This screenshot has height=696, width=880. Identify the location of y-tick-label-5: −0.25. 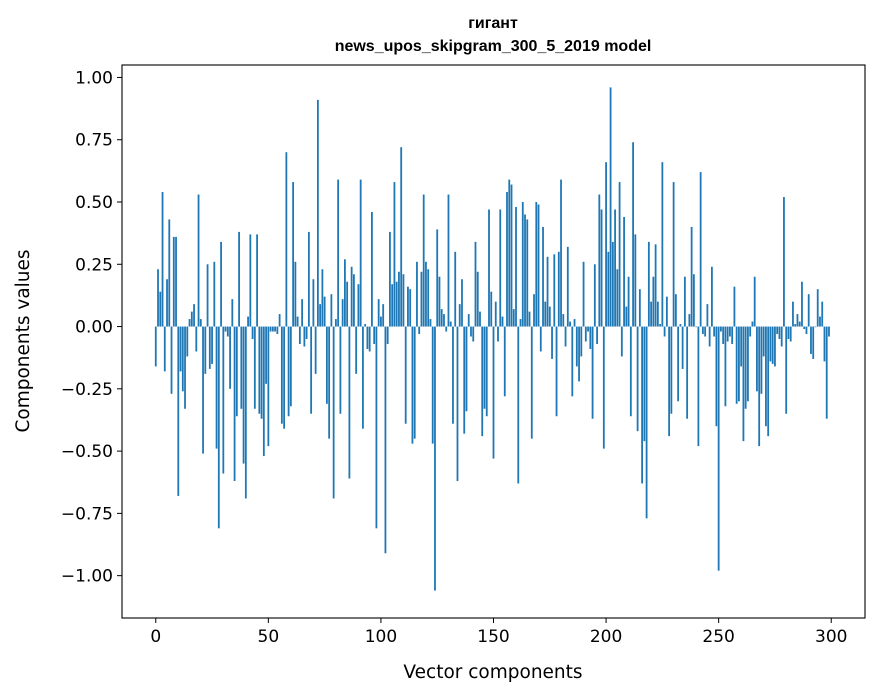
(87, 390).